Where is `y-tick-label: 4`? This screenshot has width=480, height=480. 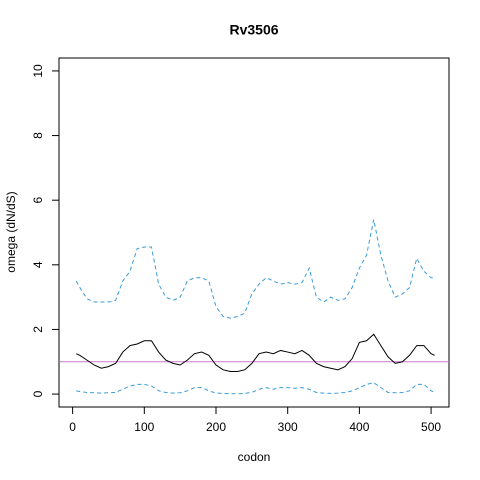 y-tick-label: 4 is located at coordinates (38, 264).